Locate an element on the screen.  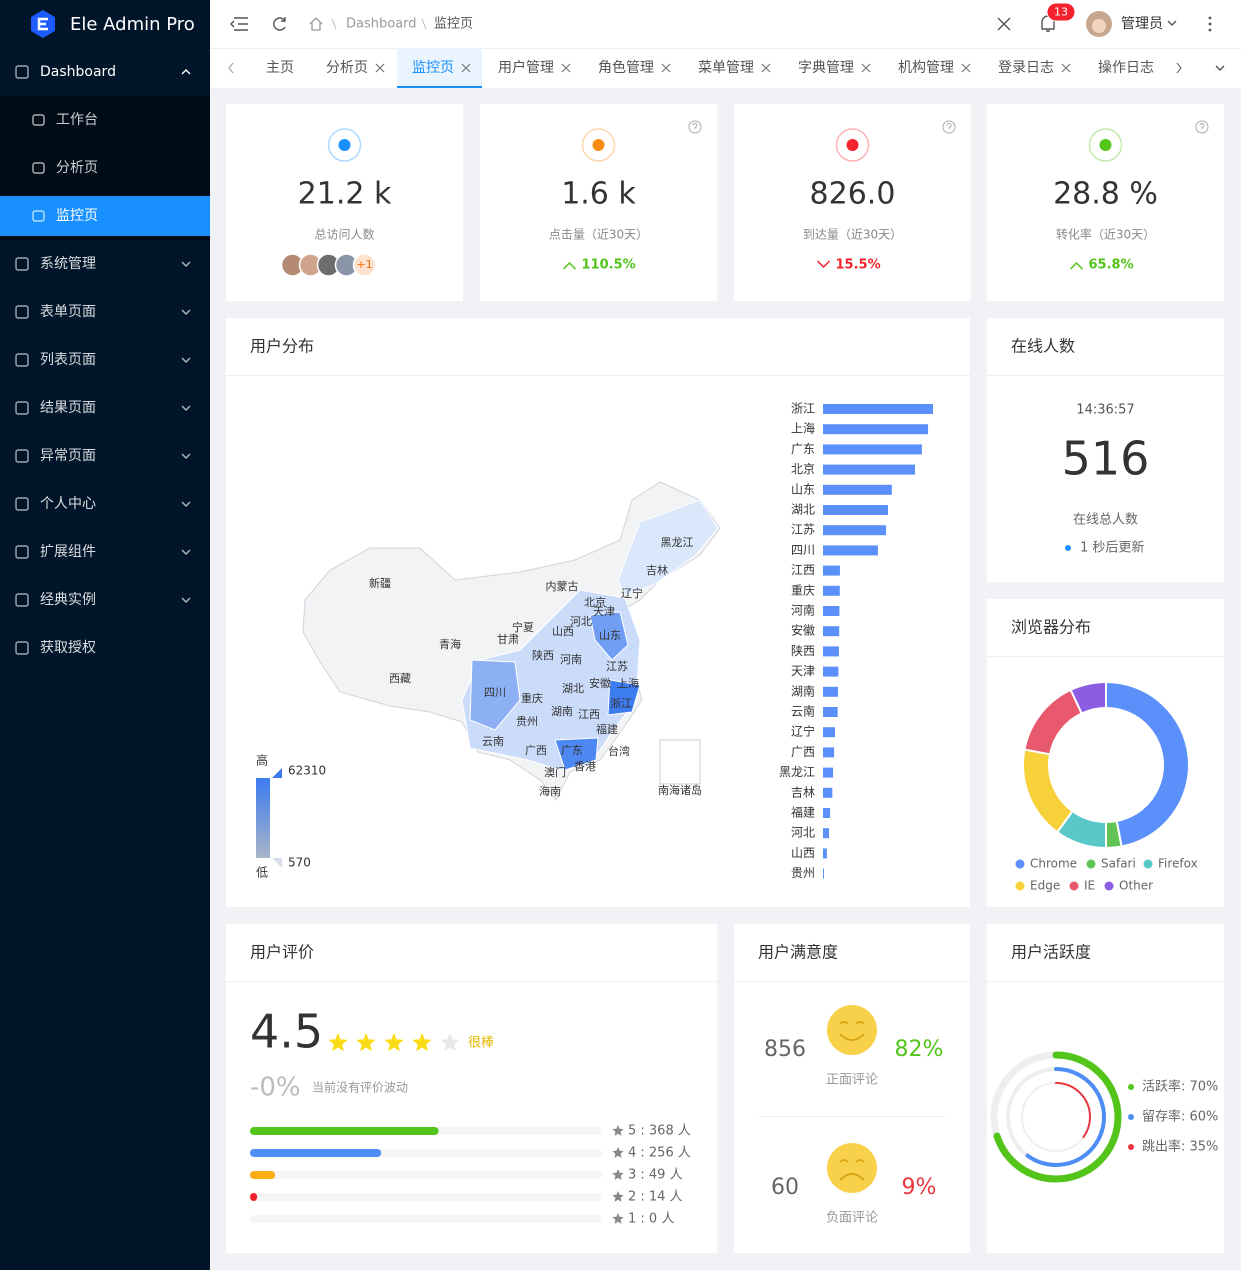
online-time: 14:36:57 is located at coordinates (1105, 410).